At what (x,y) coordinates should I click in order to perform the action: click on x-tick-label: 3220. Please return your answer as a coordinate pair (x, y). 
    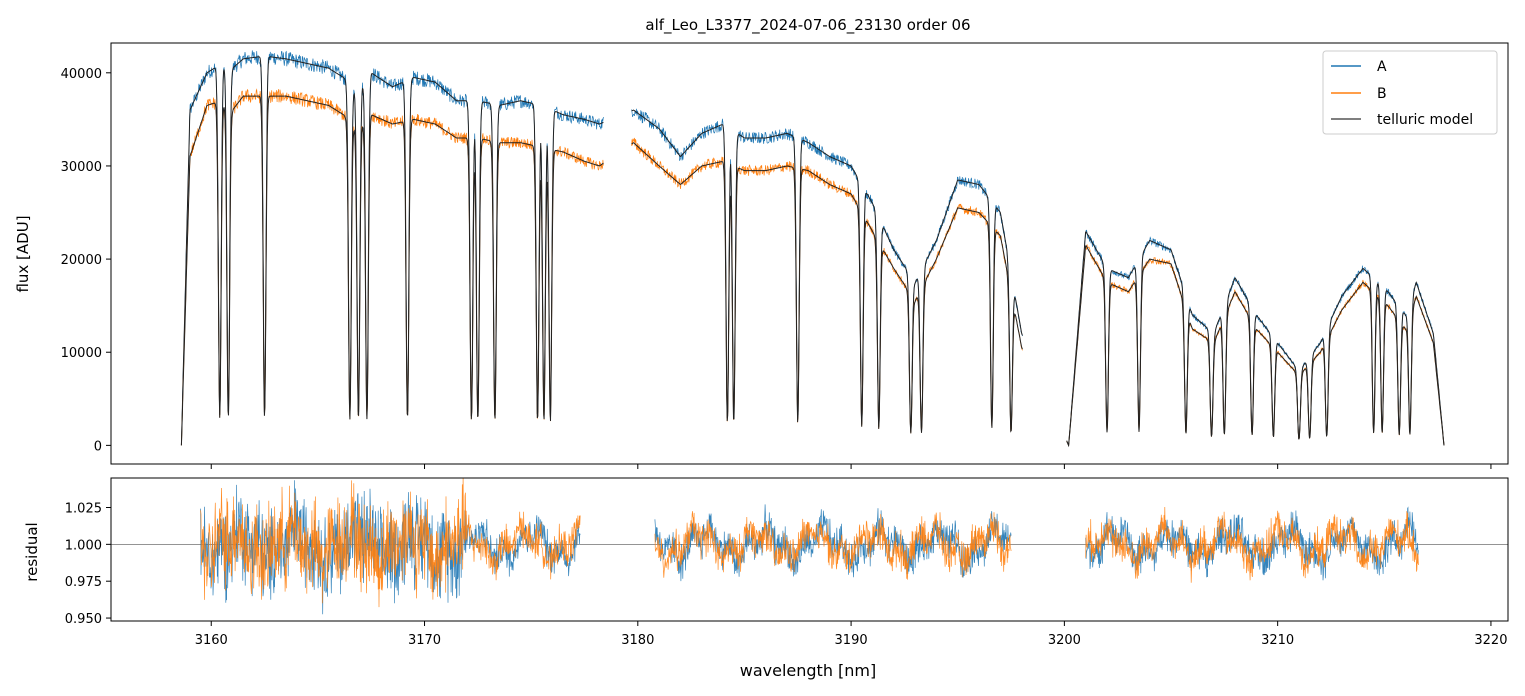
    Looking at the image, I should click on (1490, 640).